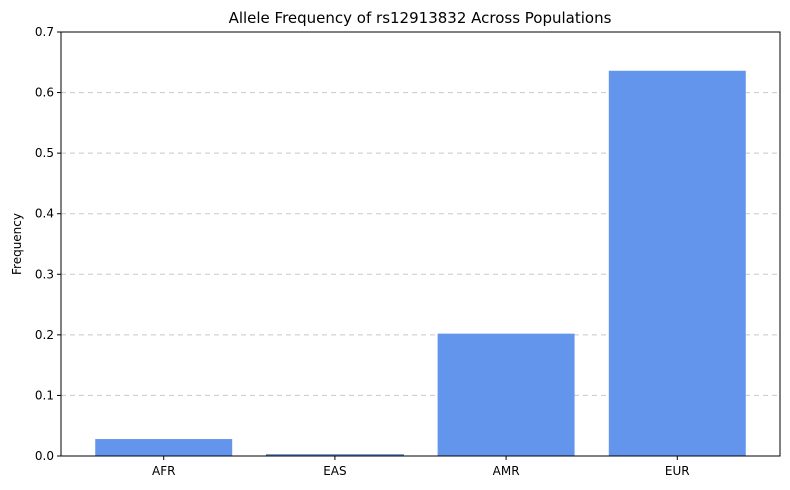 This screenshot has width=790, height=490. What do you see at coordinates (48, 244) in the screenshot?
I see `y-axis: 0.0 0.1 0.2 0.3 0.4 0.5 0.6 0.7` at bounding box center [48, 244].